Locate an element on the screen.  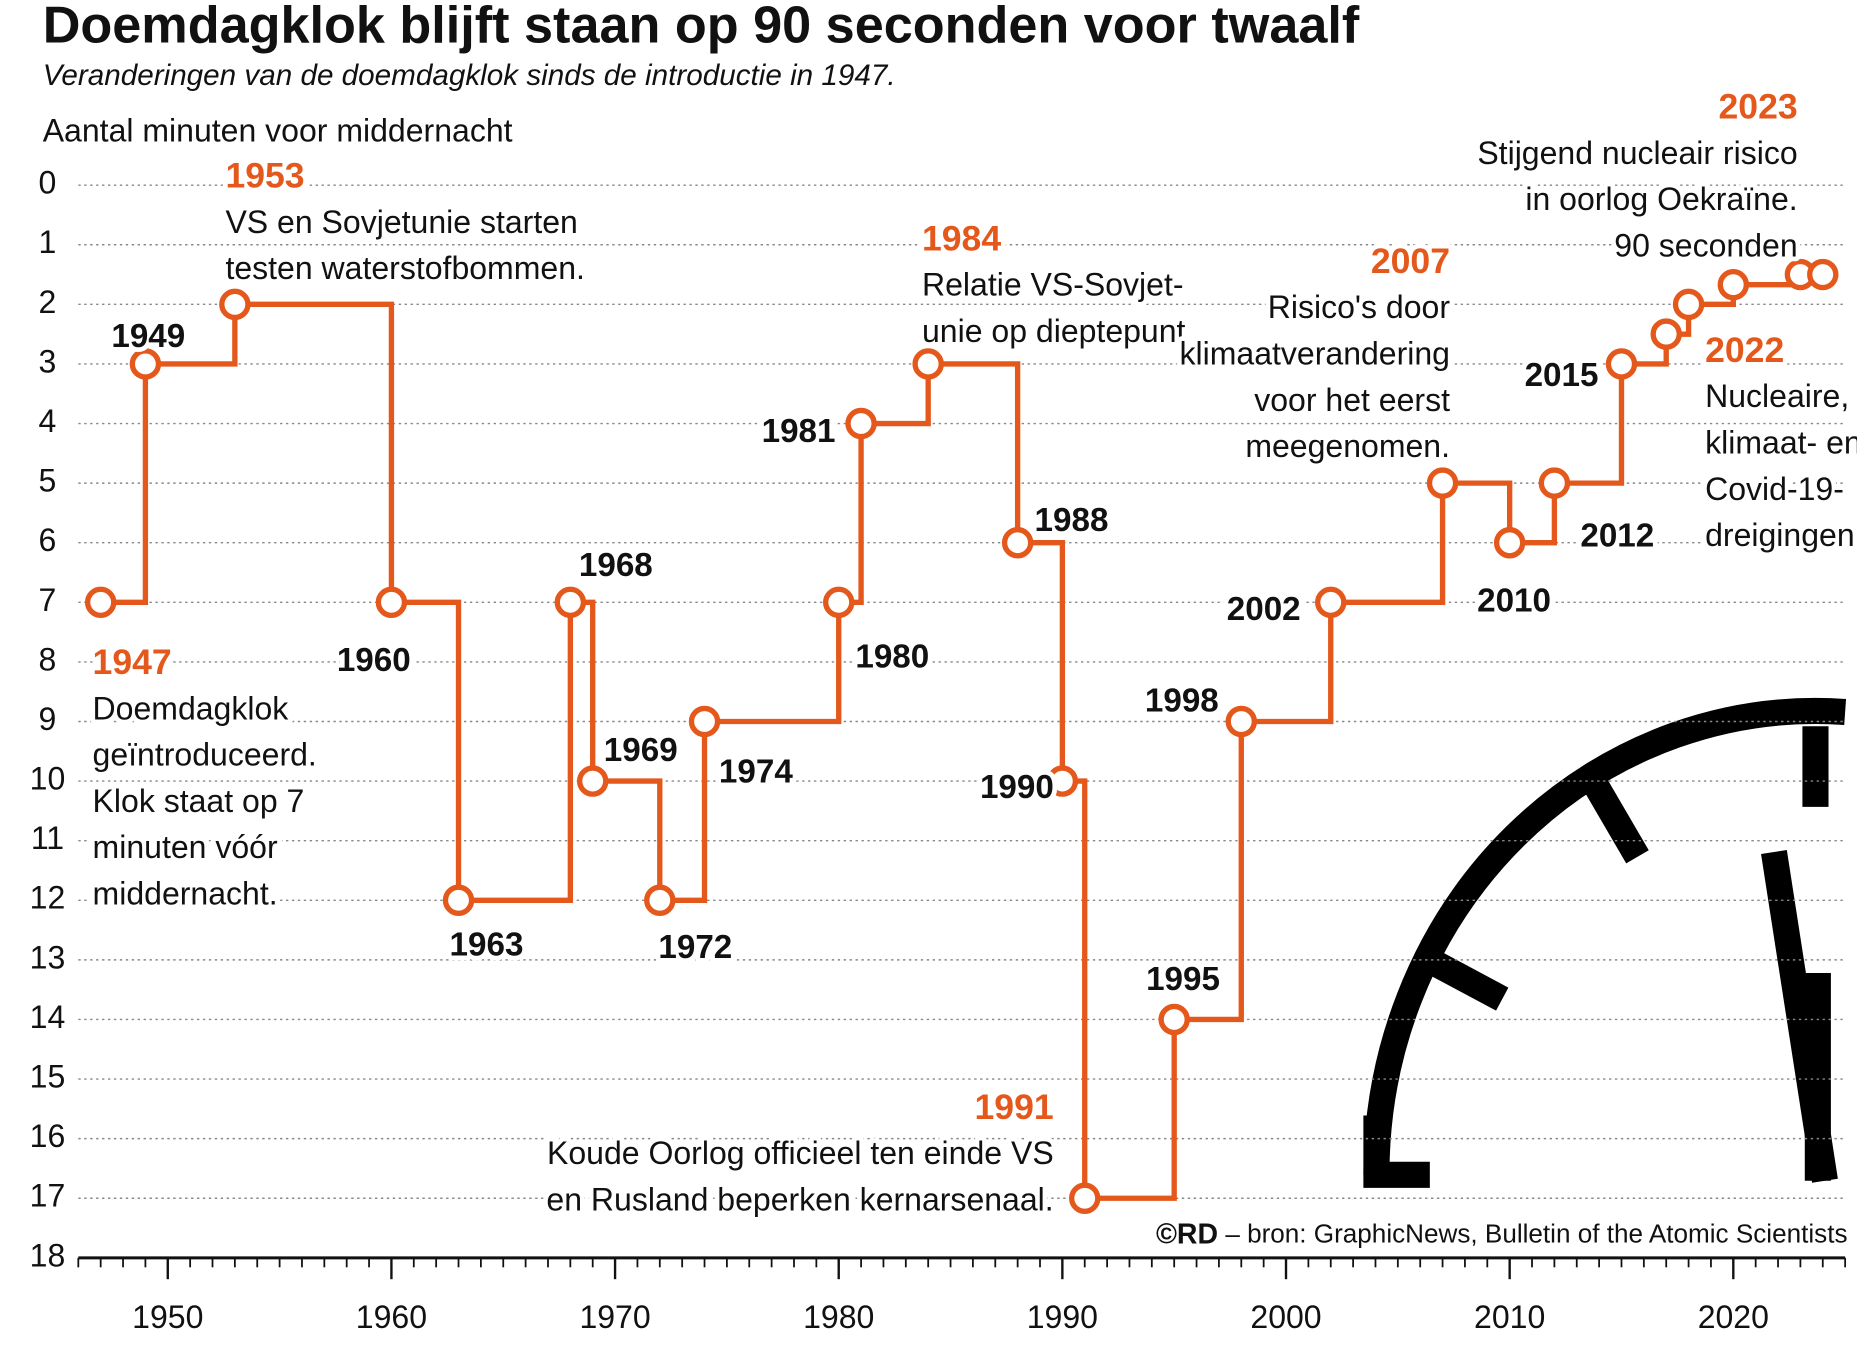
y-tick-label: 11 is located at coordinates (47, 838).